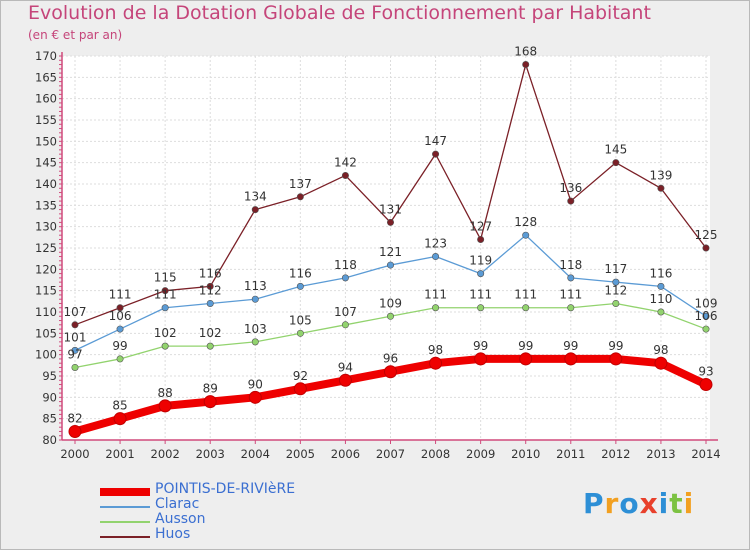 Image resolution: width=750 pixels, height=550 pixels. Describe the element at coordinates (390, 454) in the screenshot. I see `x-tick-label: 2007` at that location.